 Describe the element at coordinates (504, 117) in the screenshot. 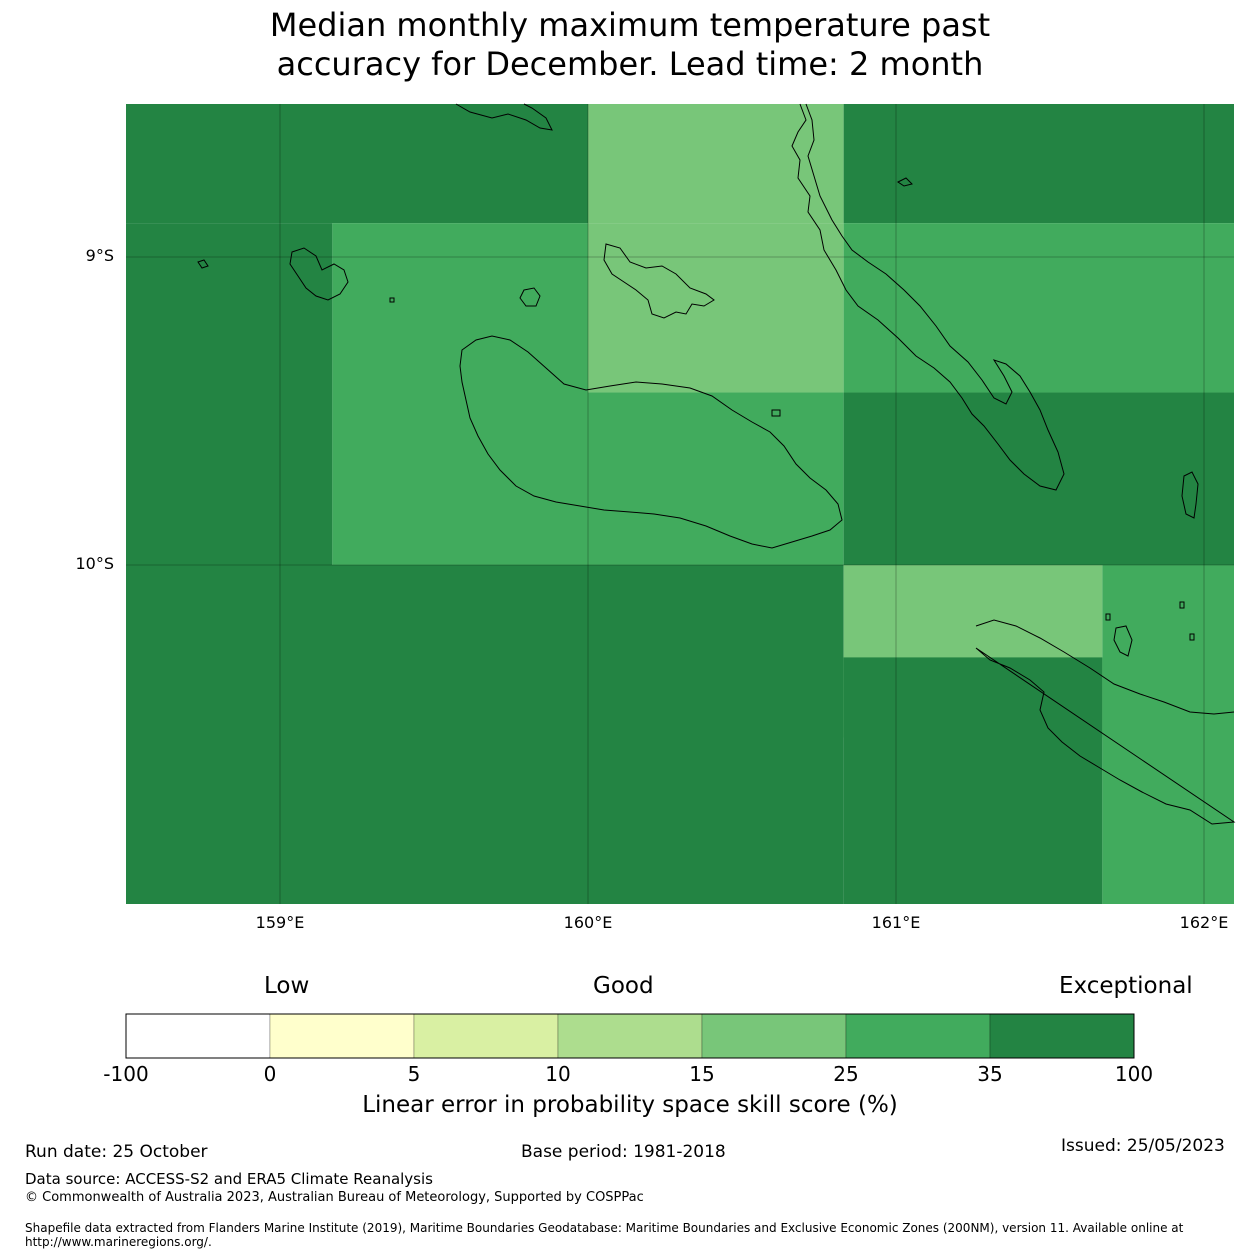

I see `coastline-top-islands` at that location.